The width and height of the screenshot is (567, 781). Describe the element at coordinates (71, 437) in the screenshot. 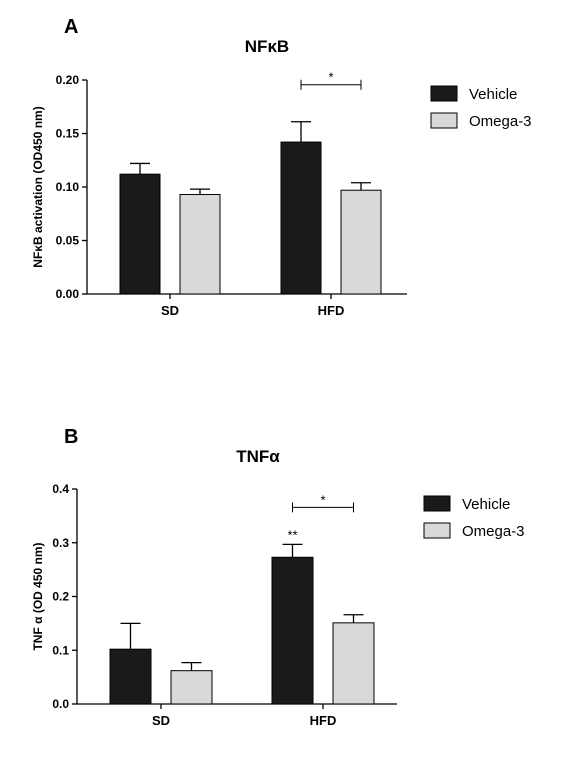

I see `panel-letter: B` at that location.